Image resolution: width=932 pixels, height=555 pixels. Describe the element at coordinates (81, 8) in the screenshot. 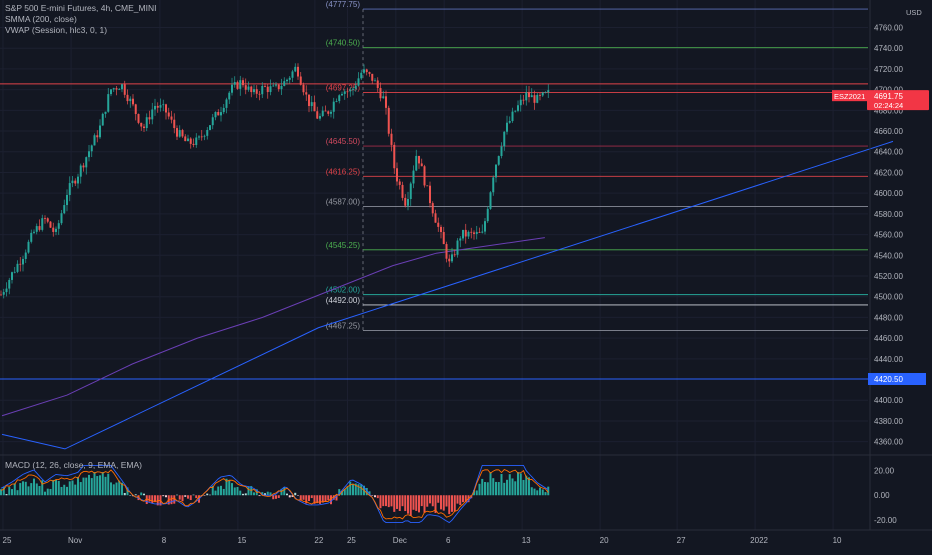

I see `symbol-line: S&P 500 E-mini Futures, 4h, CME_MINI` at that location.